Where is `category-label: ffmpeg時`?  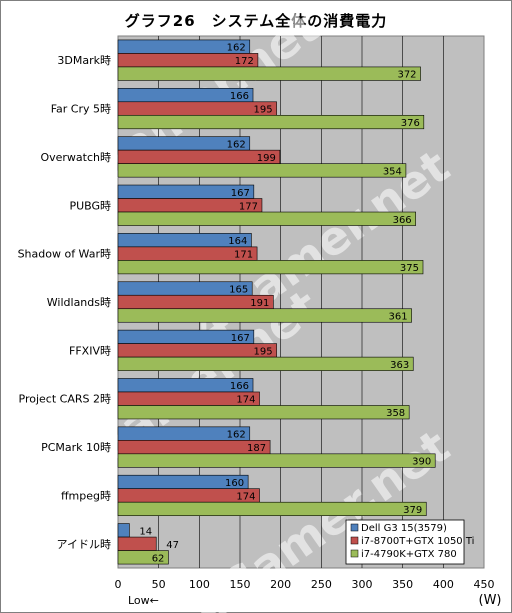 category-label: ffmpeg時 is located at coordinates (86, 495).